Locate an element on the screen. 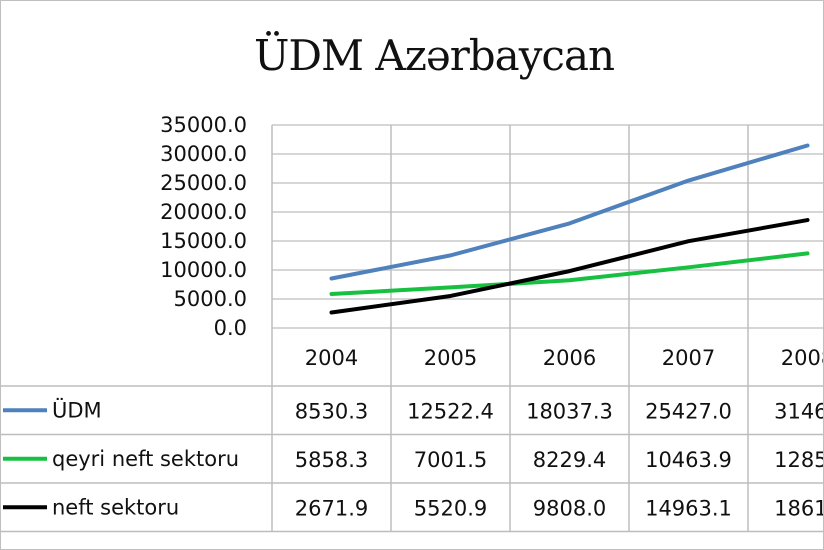 Image resolution: width=824 pixels, height=550 pixels. x-tick-label: 2005 is located at coordinates (450, 358).